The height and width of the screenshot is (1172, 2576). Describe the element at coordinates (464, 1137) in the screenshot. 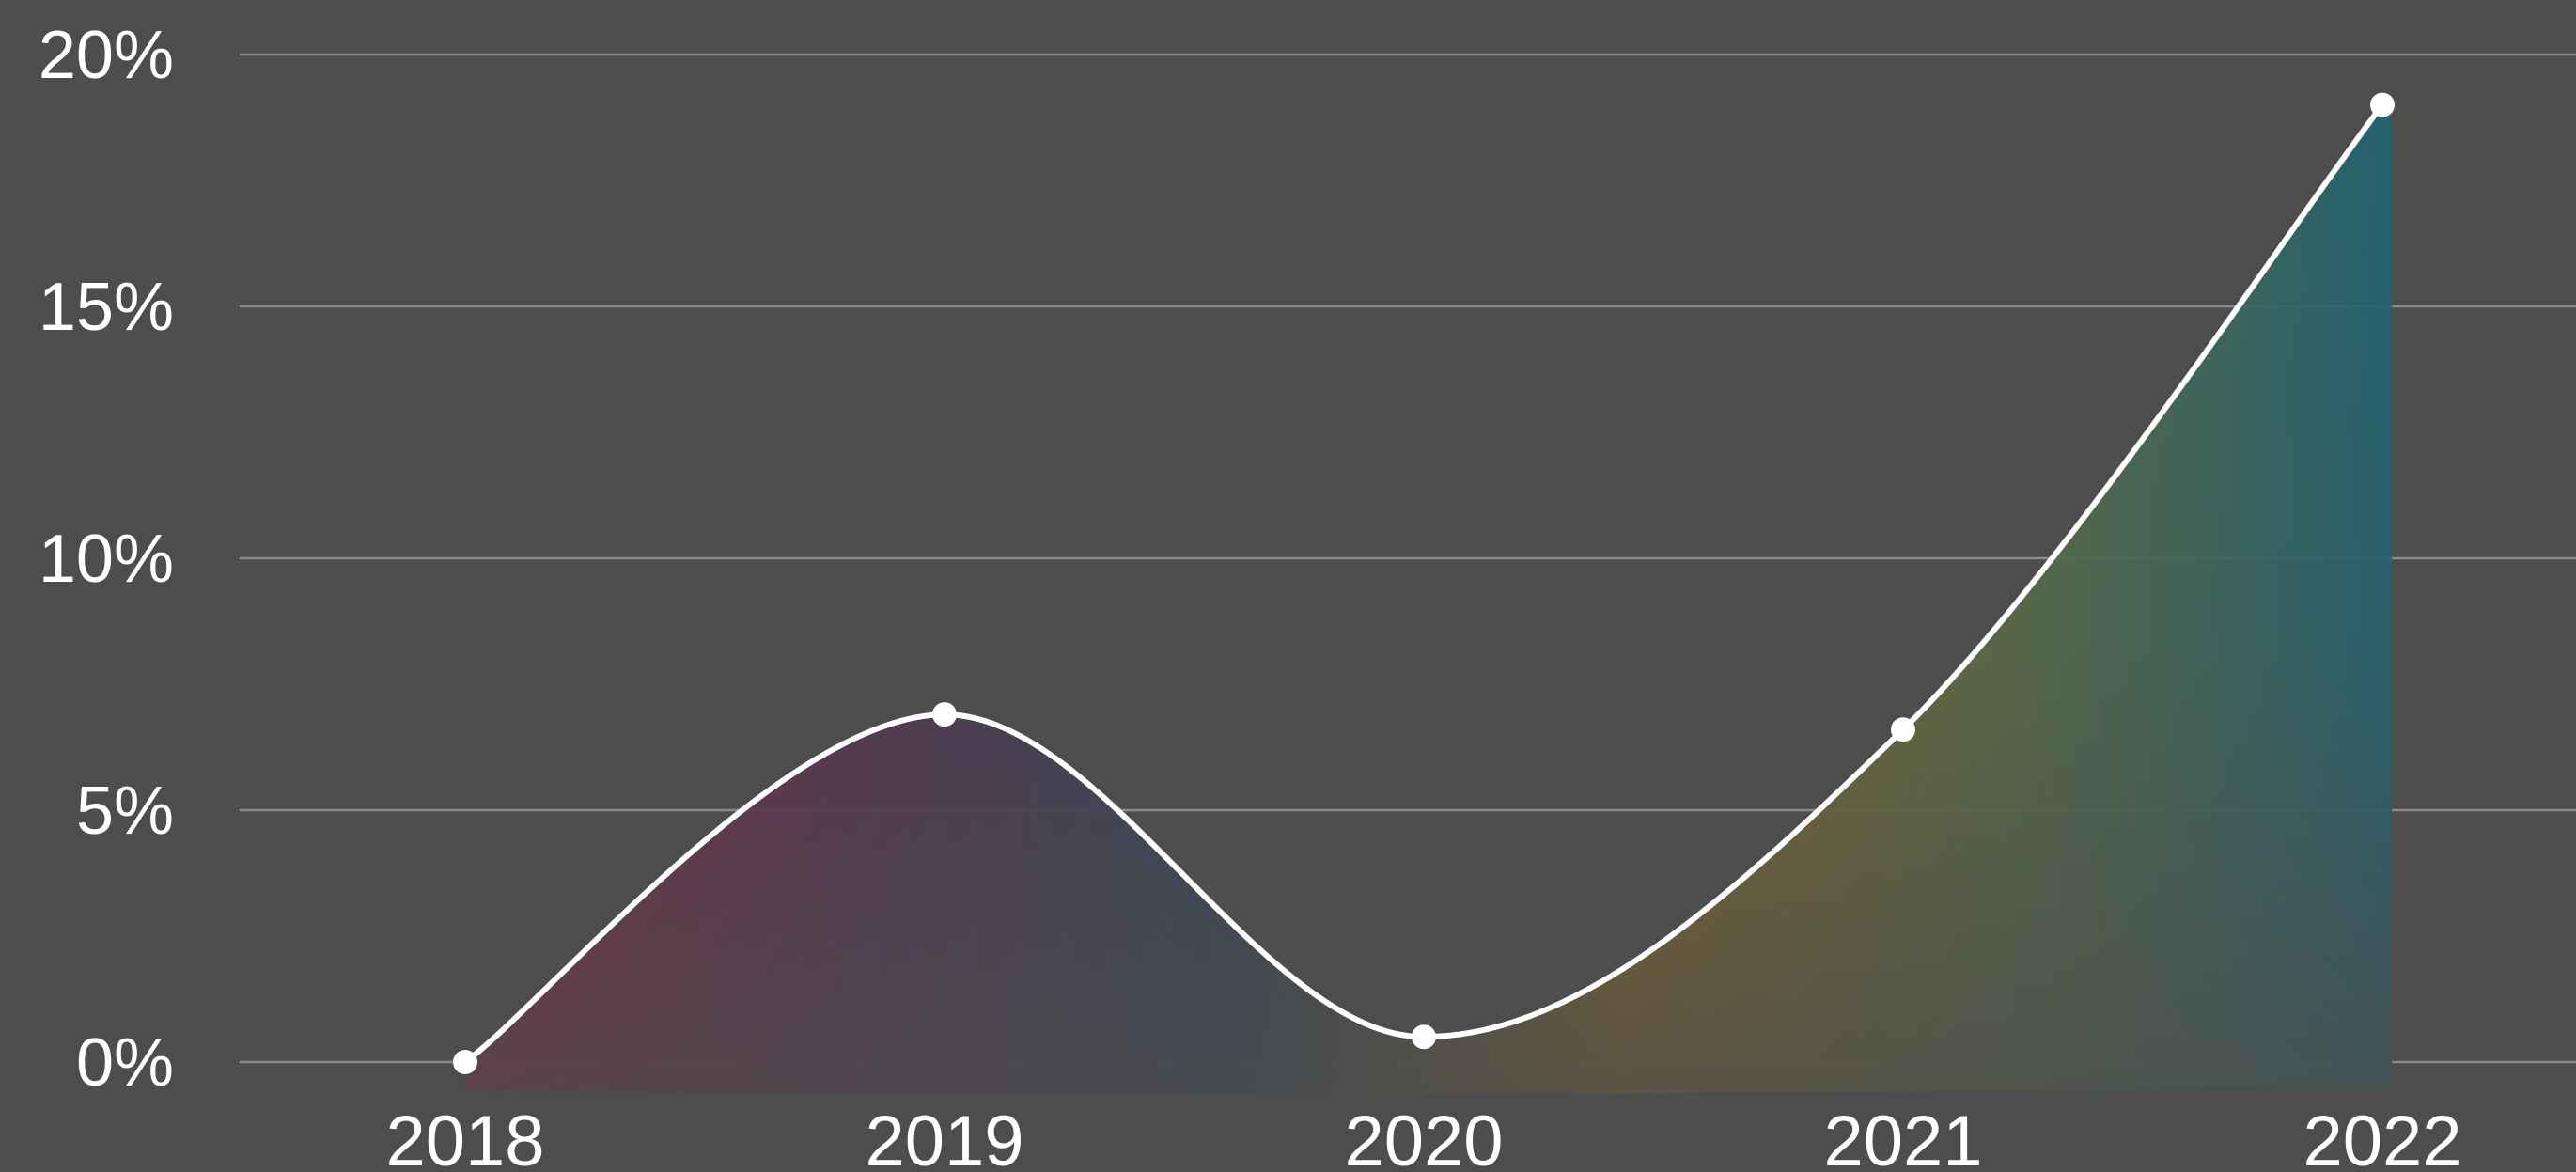

I see `x-tick-label: 2018` at that location.